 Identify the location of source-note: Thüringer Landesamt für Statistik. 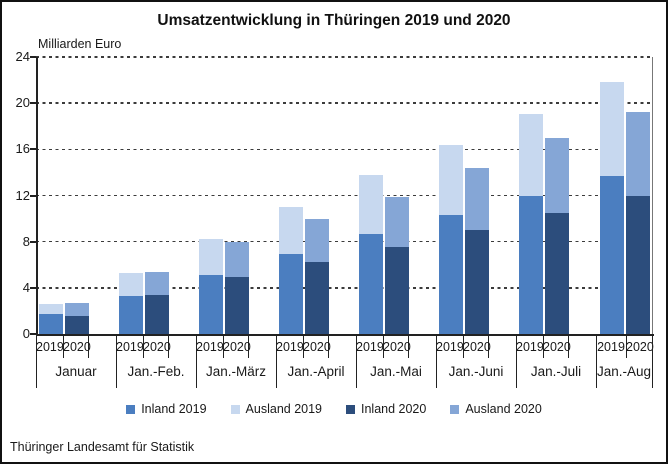
(102, 447).